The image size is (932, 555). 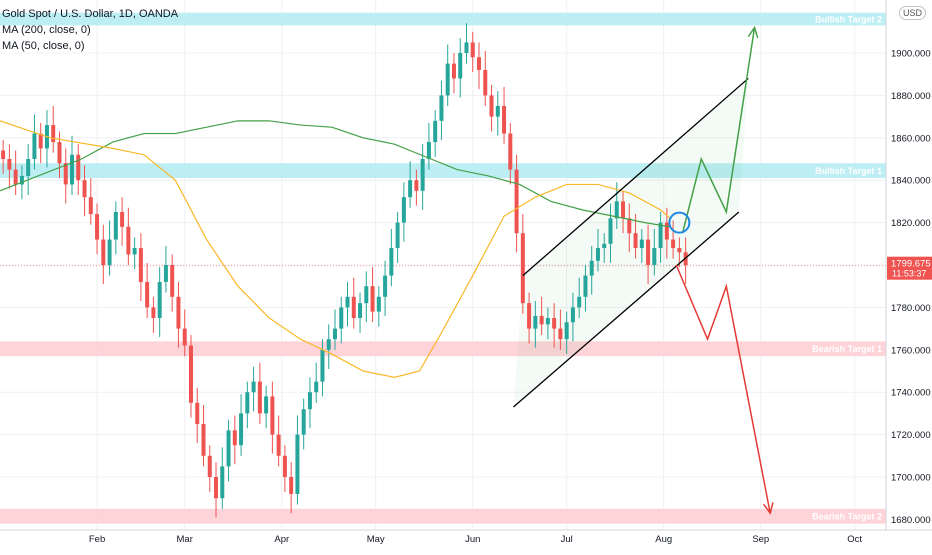 I want to click on price-tick-label: 1720.000, so click(x=911, y=435).